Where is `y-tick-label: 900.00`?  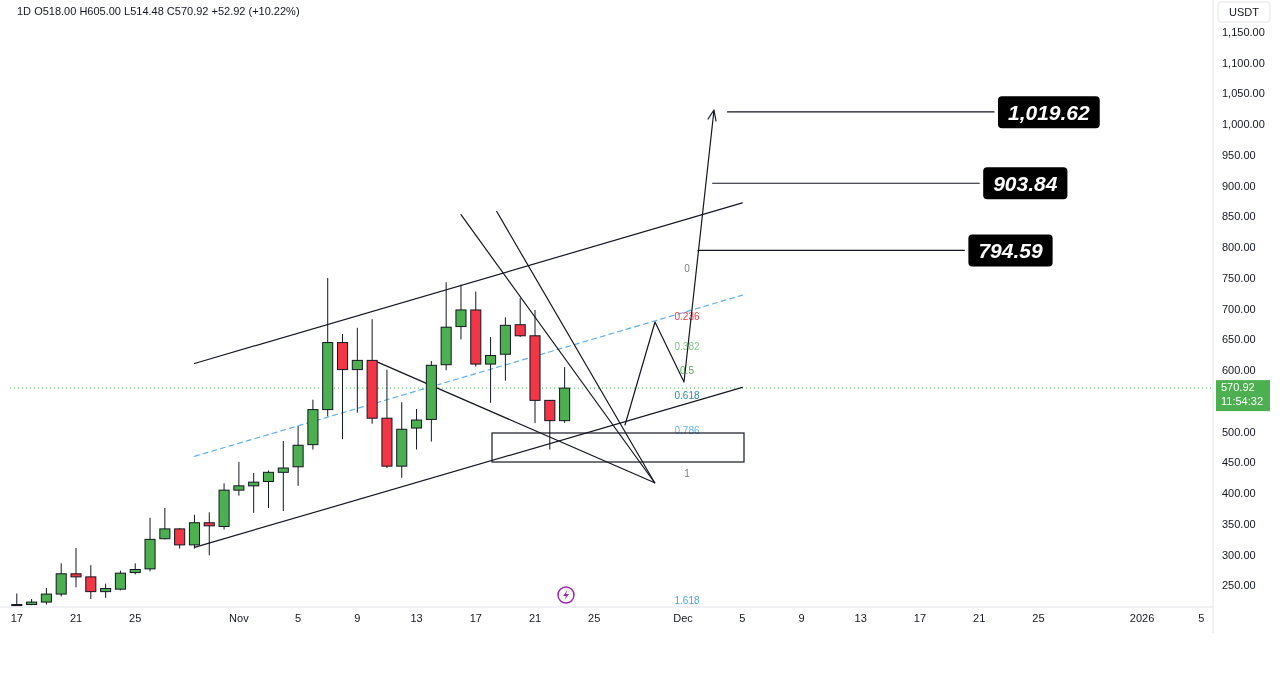 y-tick-label: 900.00 is located at coordinates (1239, 185).